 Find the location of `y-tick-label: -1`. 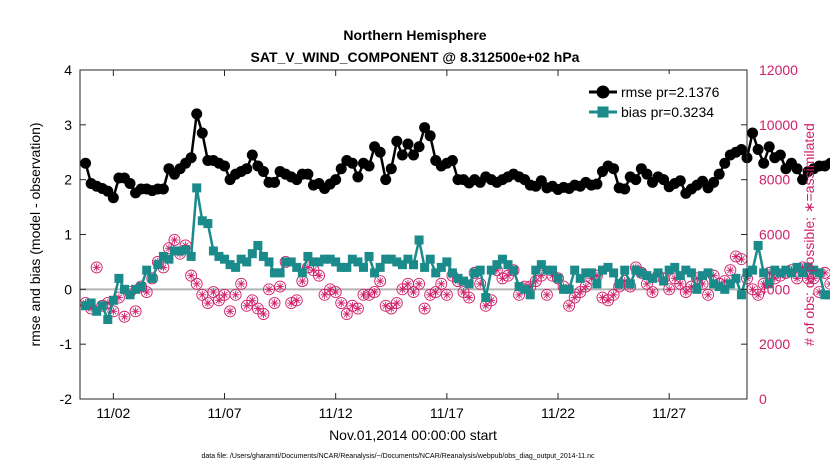

y-tick-label: -1 is located at coordinates (66, 344).